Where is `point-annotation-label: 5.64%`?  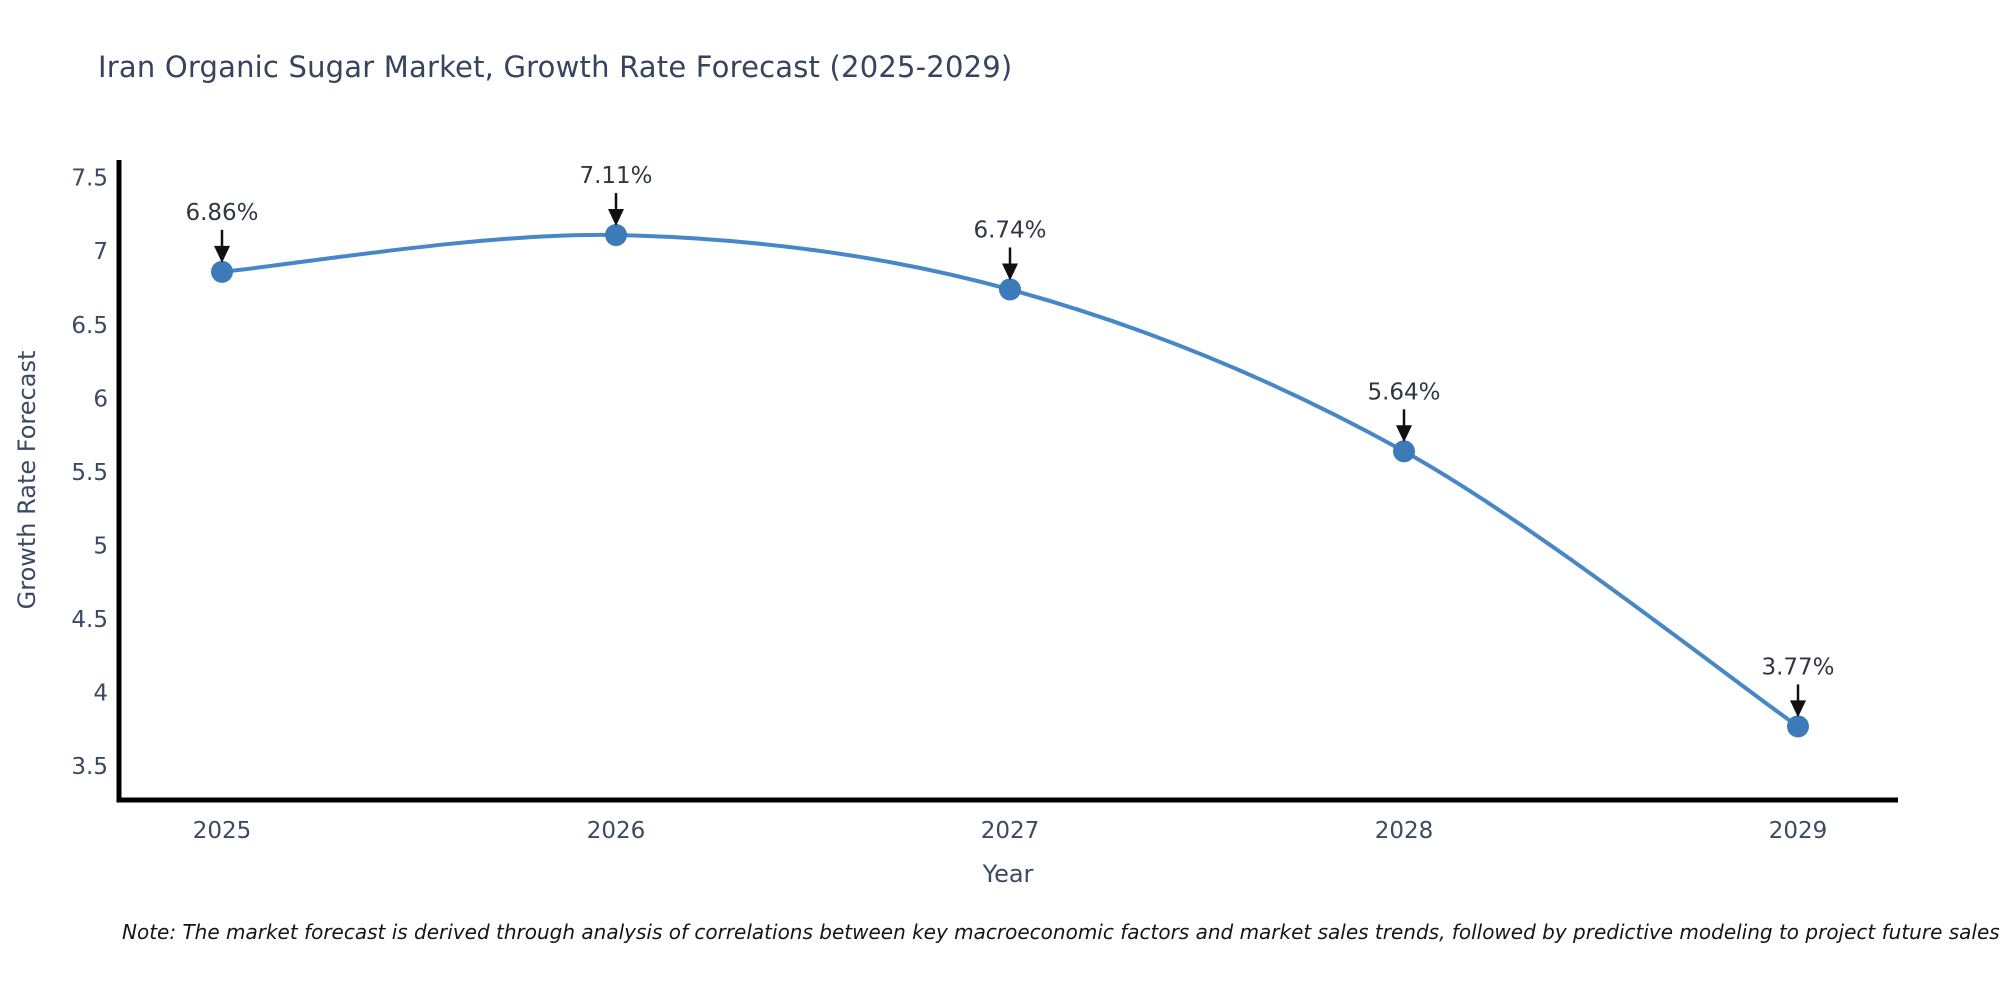 point-annotation-label: 5.64% is located at coordinates (1403, 392).